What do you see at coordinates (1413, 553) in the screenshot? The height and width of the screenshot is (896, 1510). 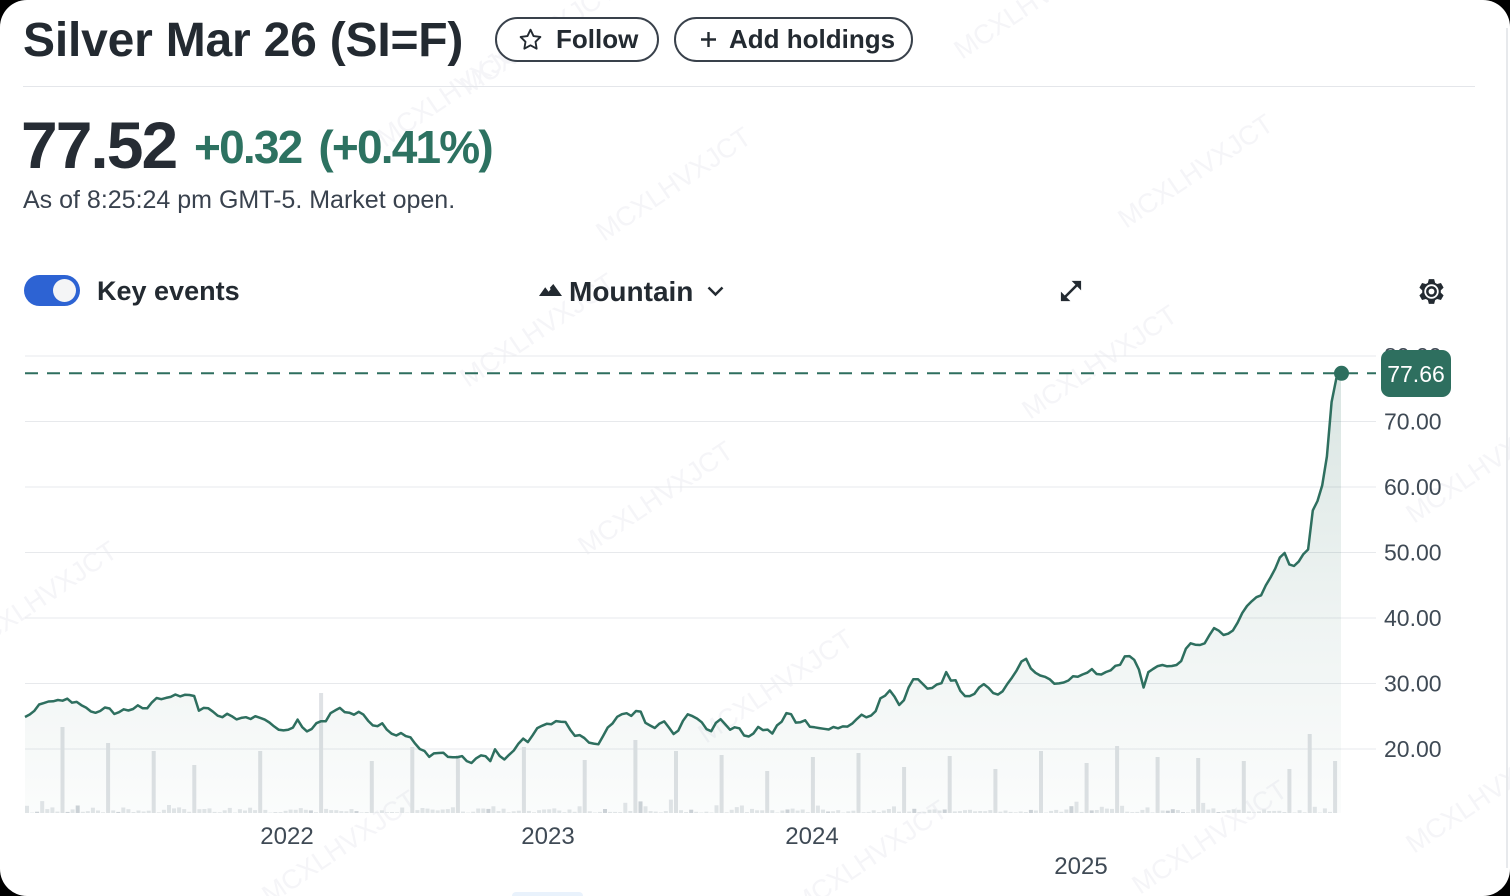 I see `svg-text: 50.00` at bounding box center [1413, 553].